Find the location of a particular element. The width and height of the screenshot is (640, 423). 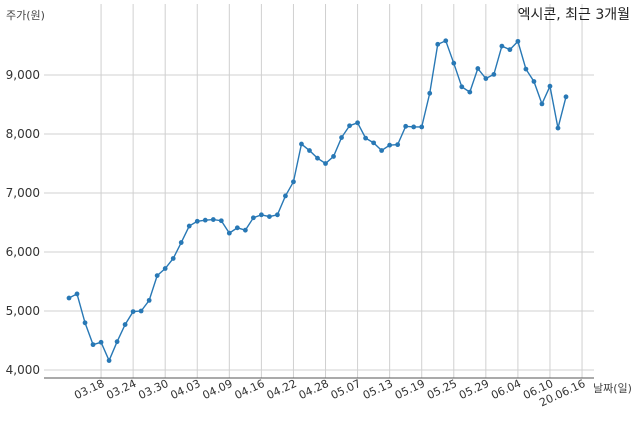

x-tick-label: 04.03 is located at coordinates (185, 389).